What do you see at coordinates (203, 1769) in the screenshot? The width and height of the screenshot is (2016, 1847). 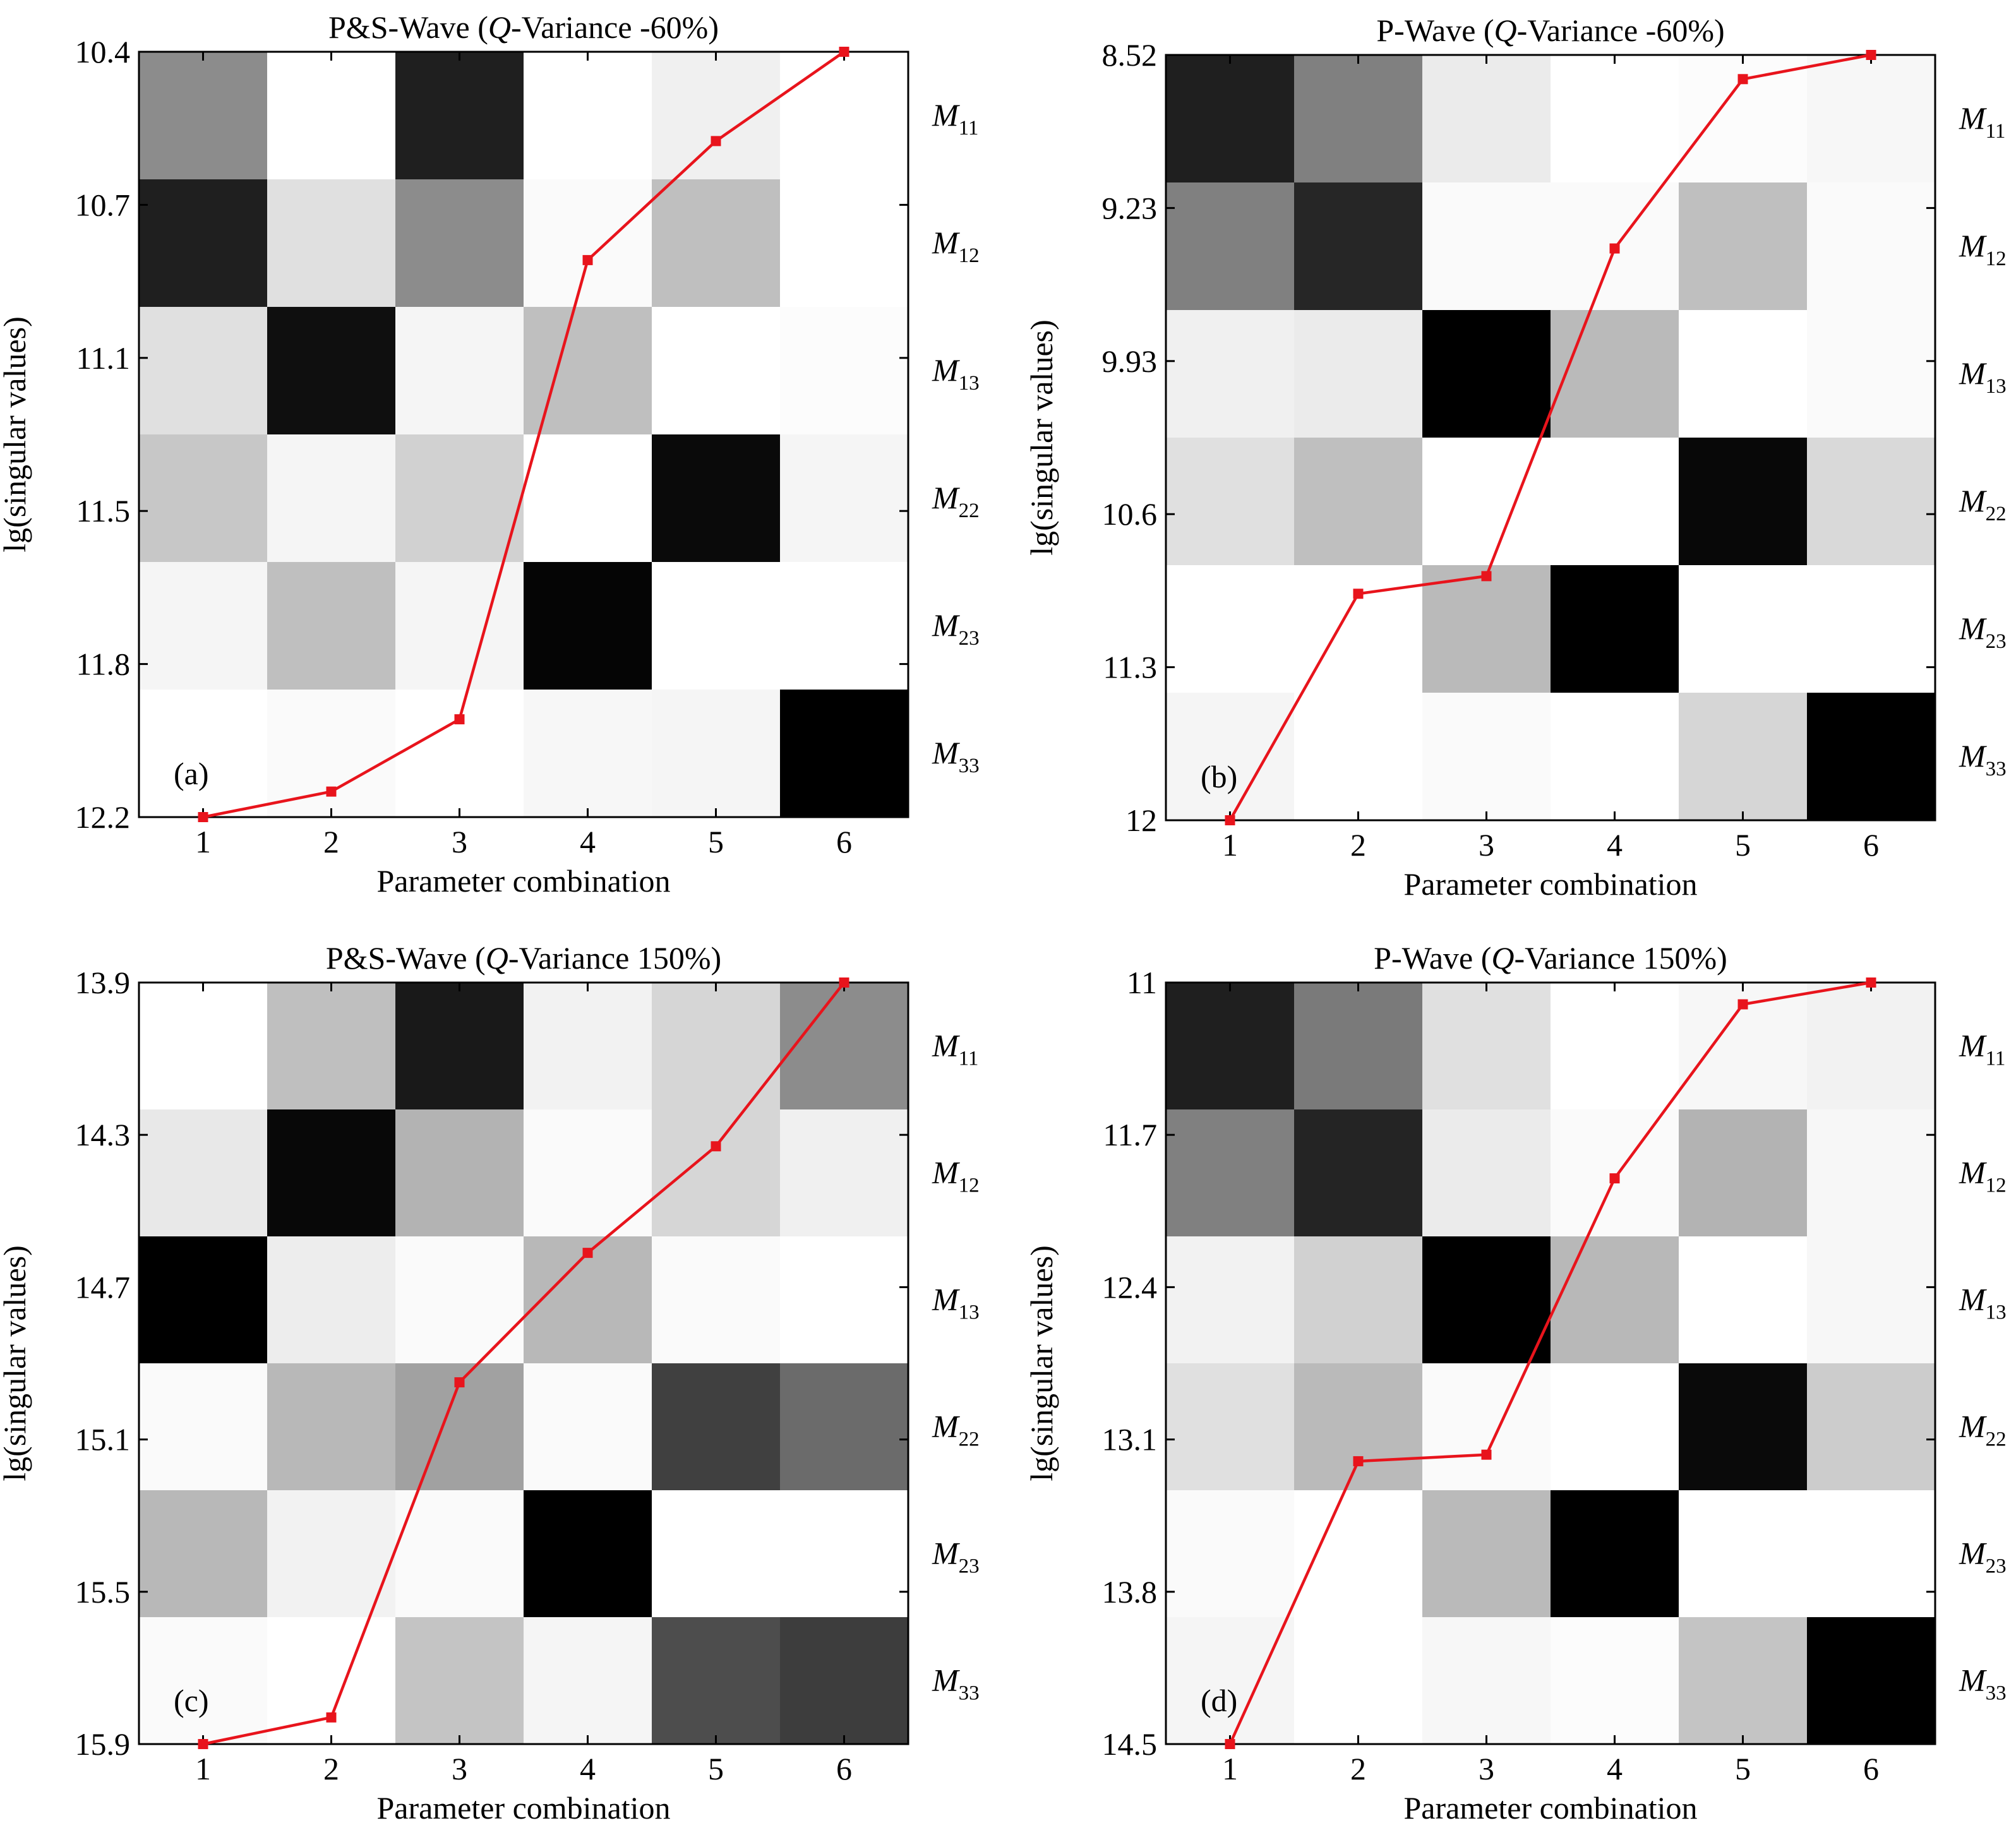 I see `x-tick-label: 1` at bounding box center [203, 1769].